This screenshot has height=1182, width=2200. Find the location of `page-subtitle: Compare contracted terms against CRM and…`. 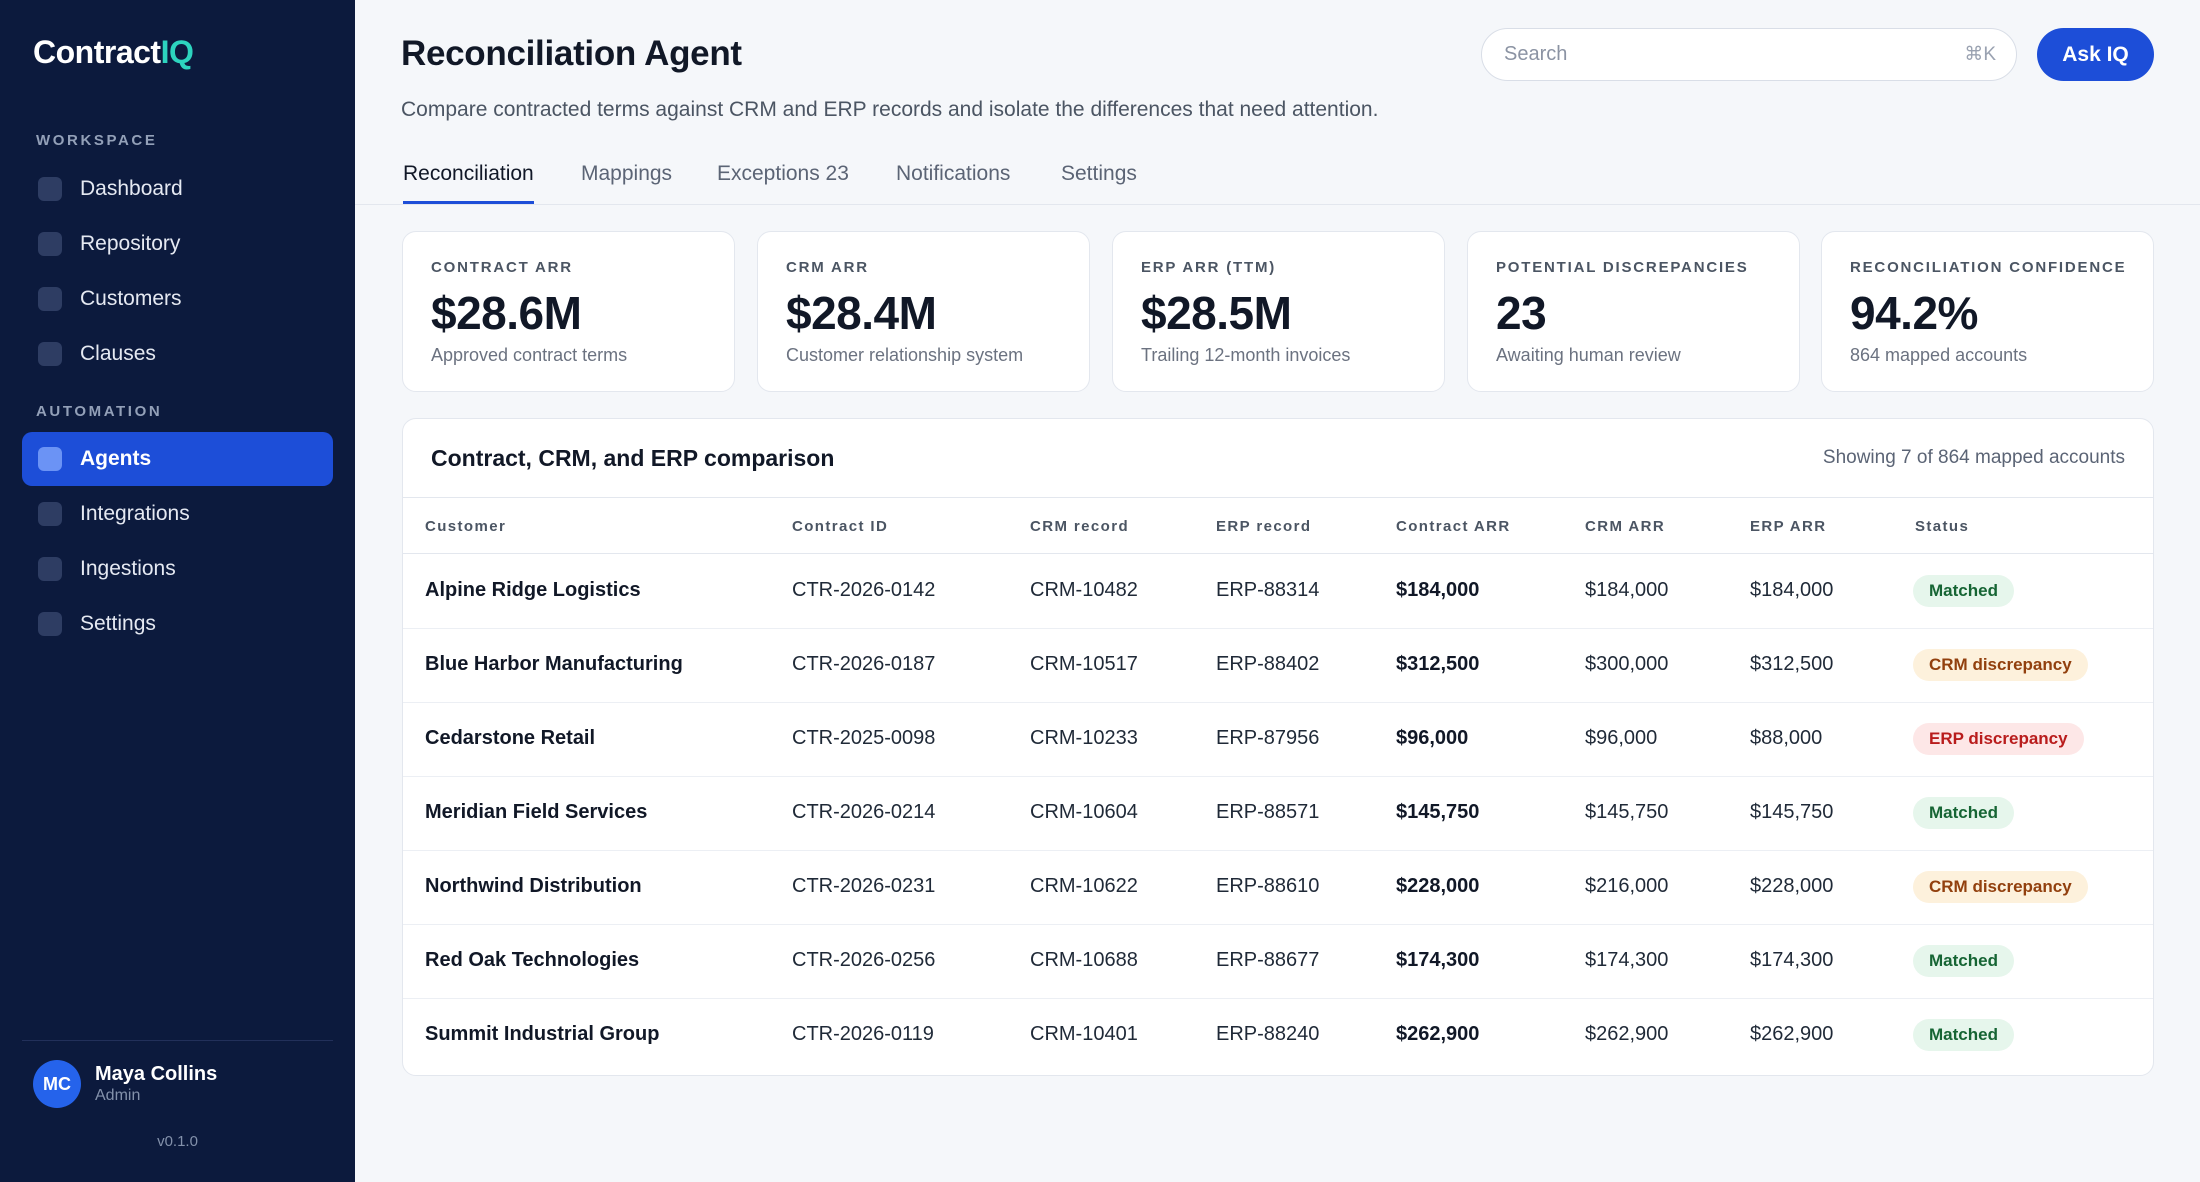

page-subtitle: Compare contracted terms against CRM and… is located at coordinates (890, 109).